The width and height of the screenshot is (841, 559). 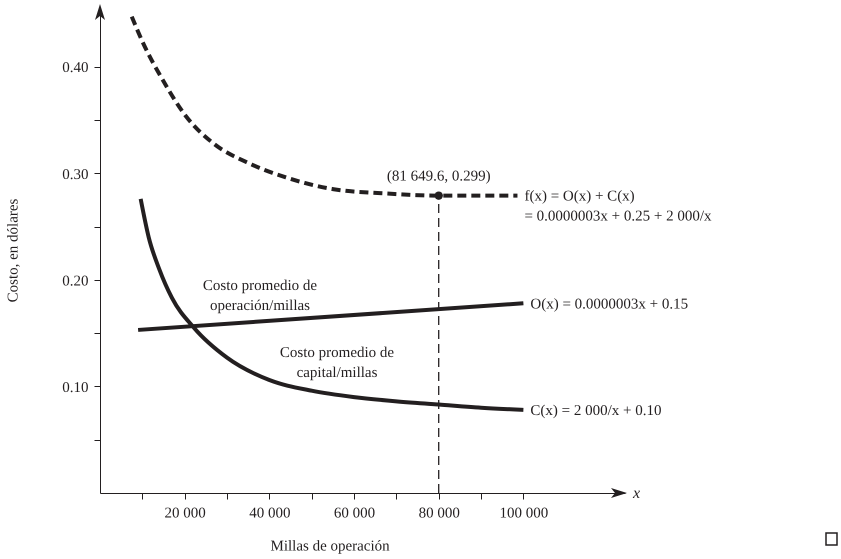 What do you see at coordinates (75, 68) in the screenshot?
I see `y-tick-label: 0.40` at bounding box center [75, 68].